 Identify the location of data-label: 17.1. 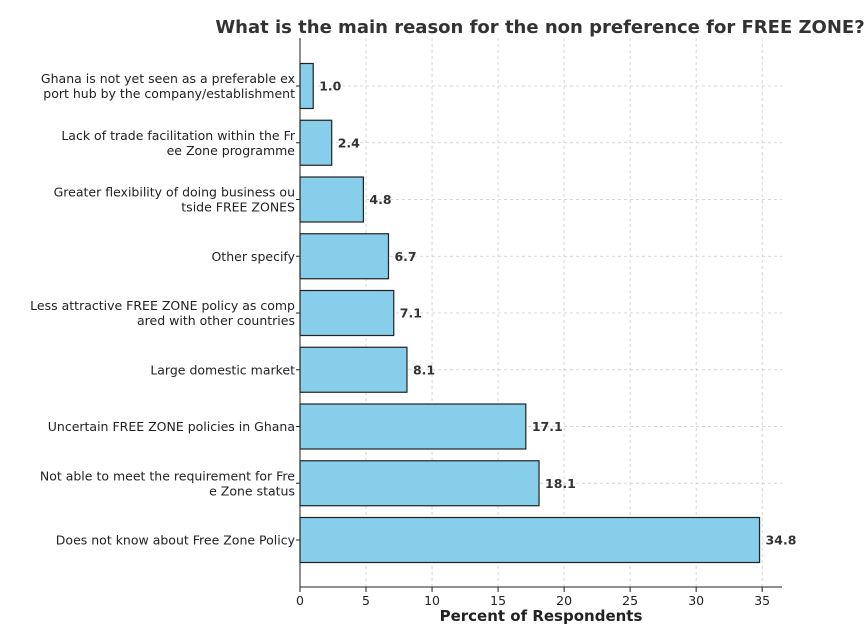
(547, 426).